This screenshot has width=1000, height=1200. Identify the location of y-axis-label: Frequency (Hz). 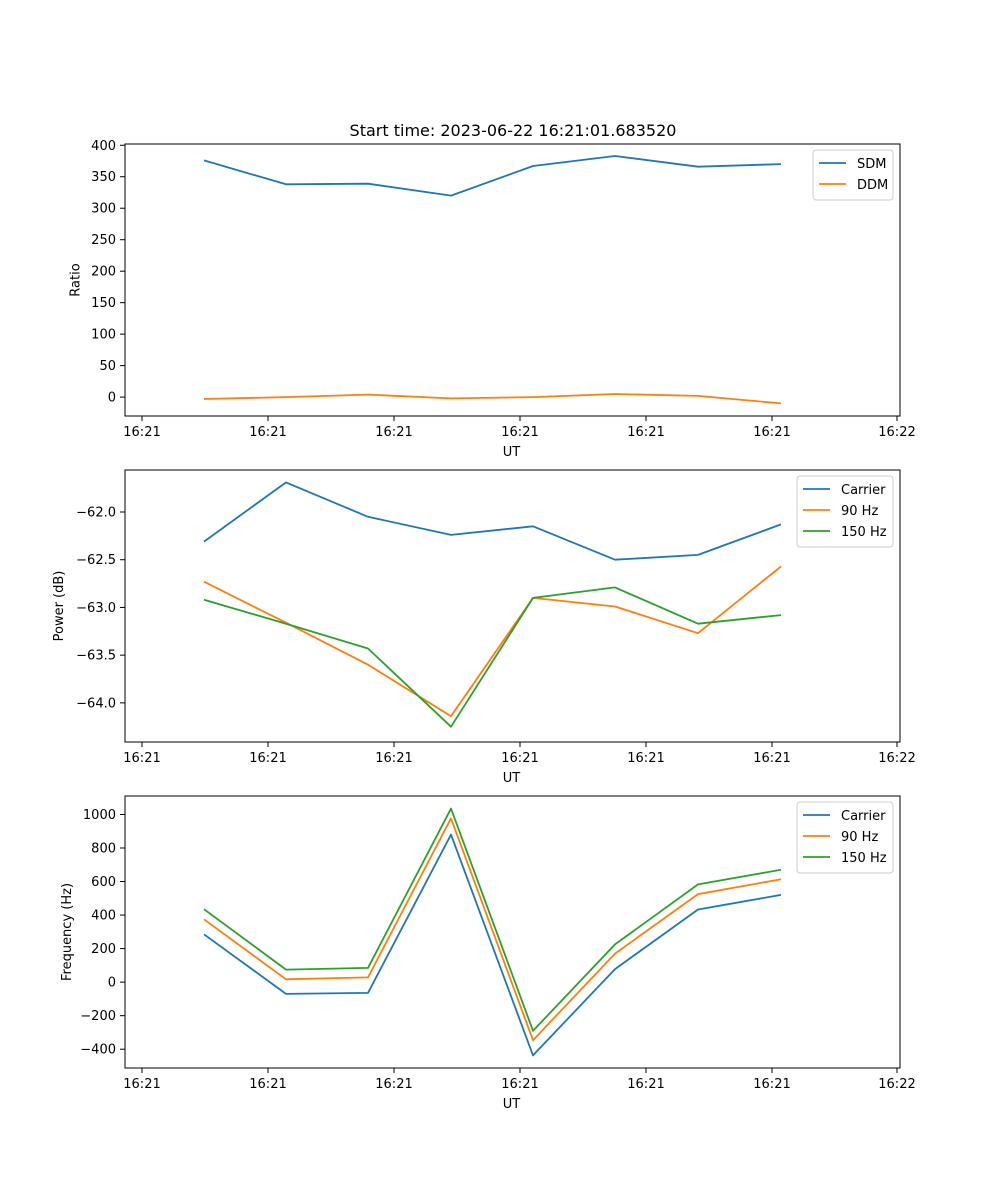
(67, 932).